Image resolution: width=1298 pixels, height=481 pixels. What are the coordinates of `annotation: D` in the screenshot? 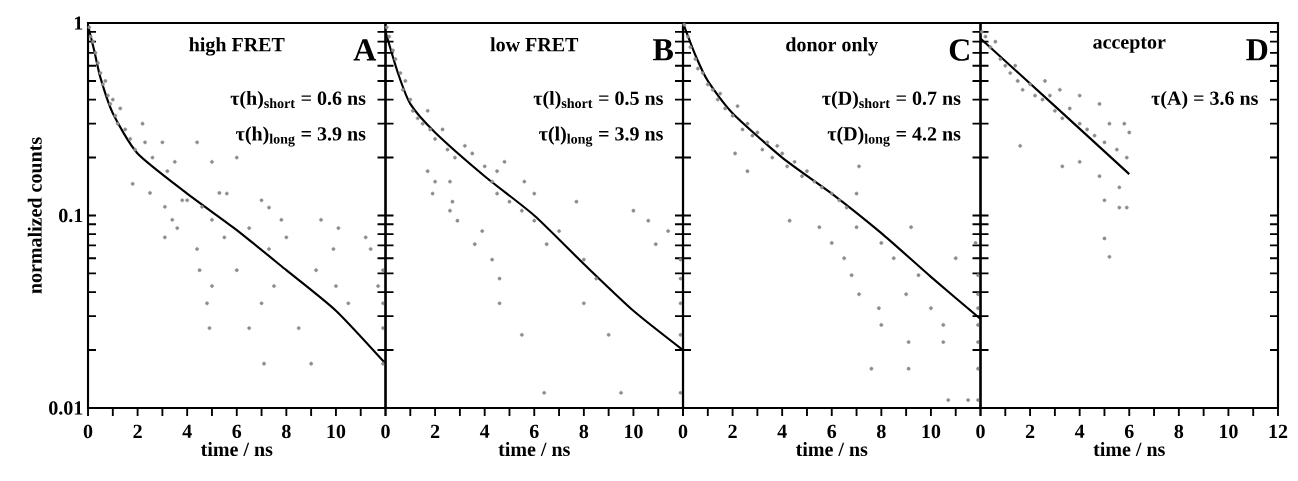 It's located at (1257, 50).